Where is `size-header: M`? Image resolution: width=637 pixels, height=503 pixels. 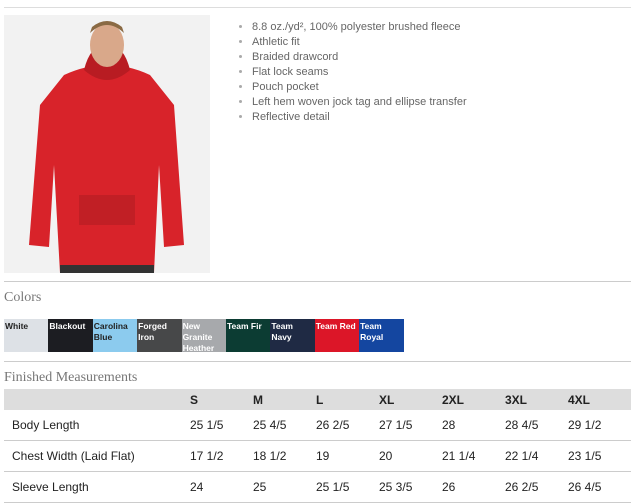 size-header: M is located at coordinates (284, 399).